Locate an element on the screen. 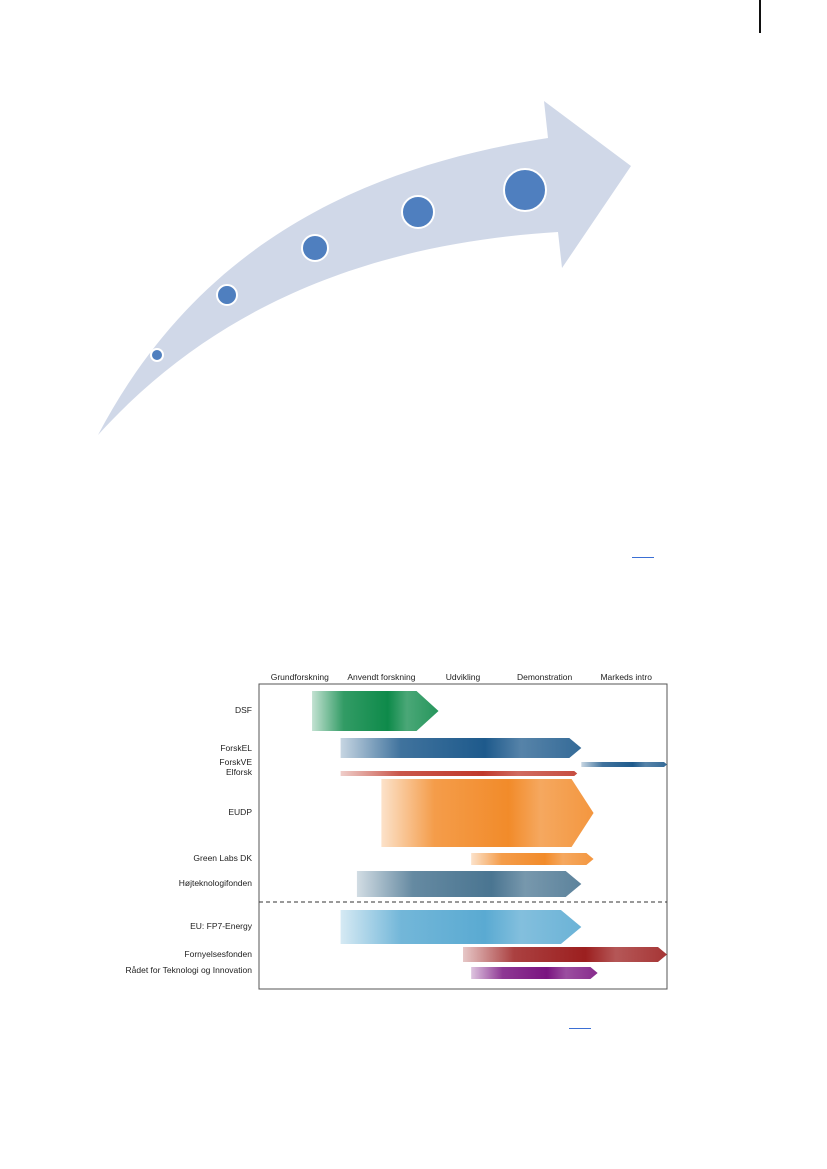  program-label: Green Labs DK is located at coordinates (222, 858).